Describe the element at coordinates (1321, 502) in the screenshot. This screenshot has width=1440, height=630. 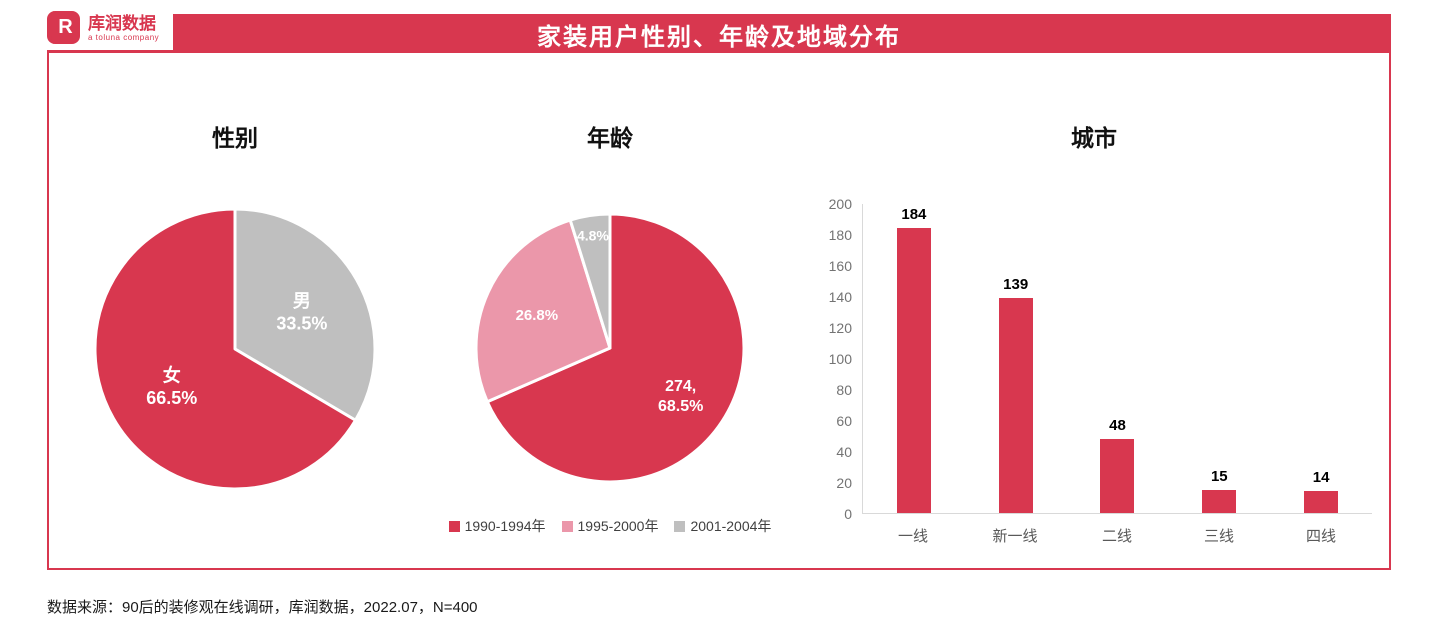
I see `bar-四线` at that location.